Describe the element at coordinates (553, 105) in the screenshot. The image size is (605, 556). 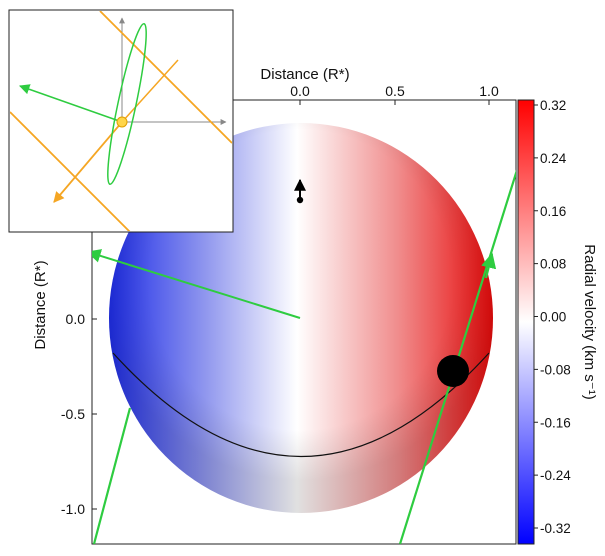
I see `colorbar-tick-label: 0.32` at that location.